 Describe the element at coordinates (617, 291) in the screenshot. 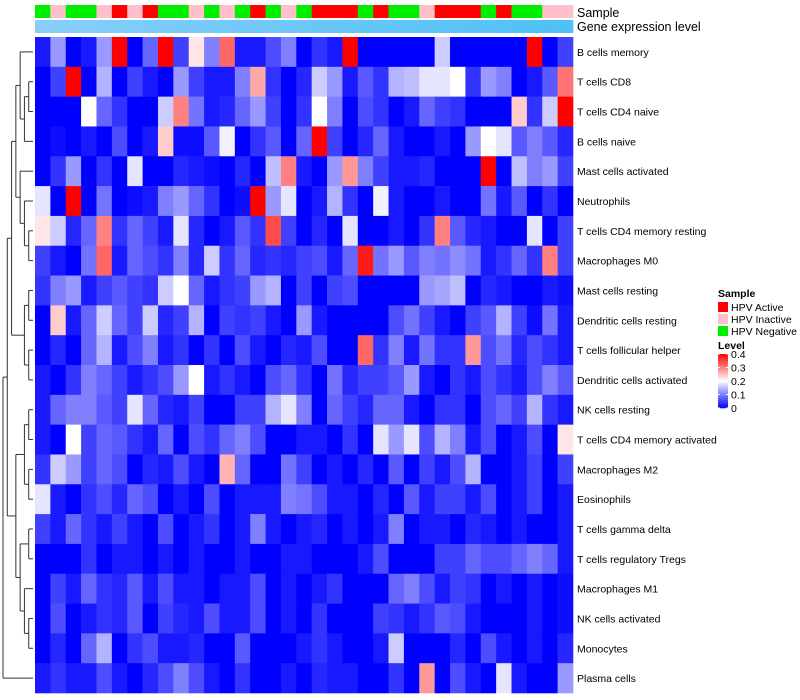

I see `row-label: Mast cells resting` at that location.